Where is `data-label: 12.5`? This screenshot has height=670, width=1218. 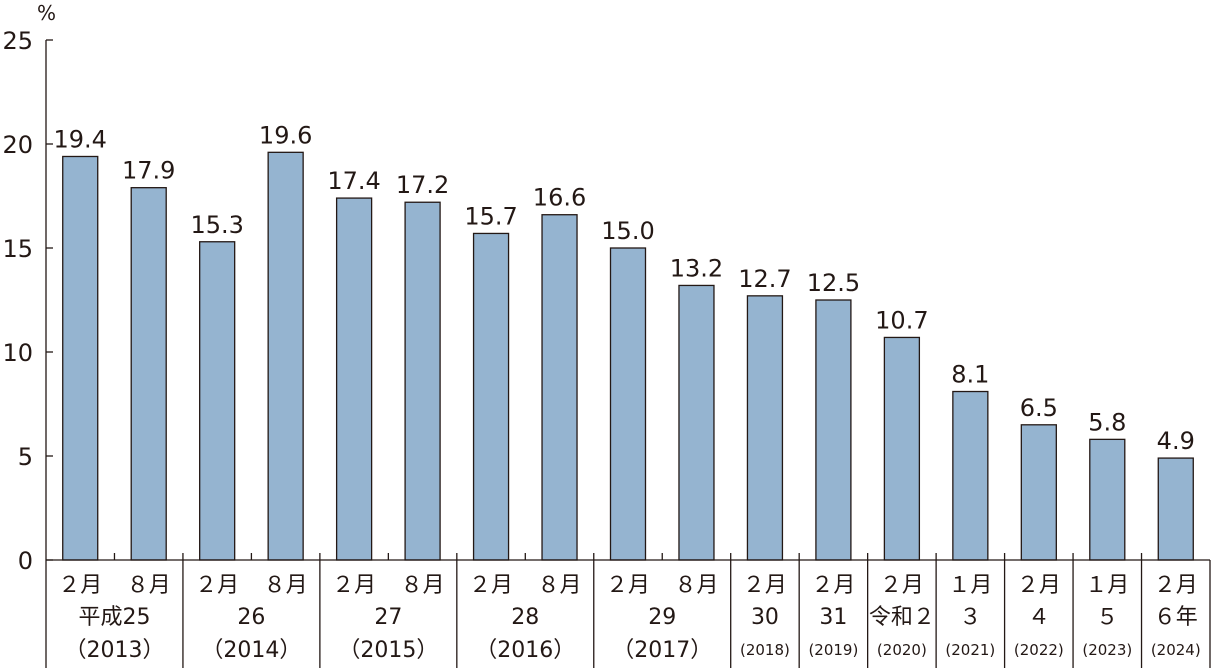 data-label: 12.5 is located at coordinates (833, 283).